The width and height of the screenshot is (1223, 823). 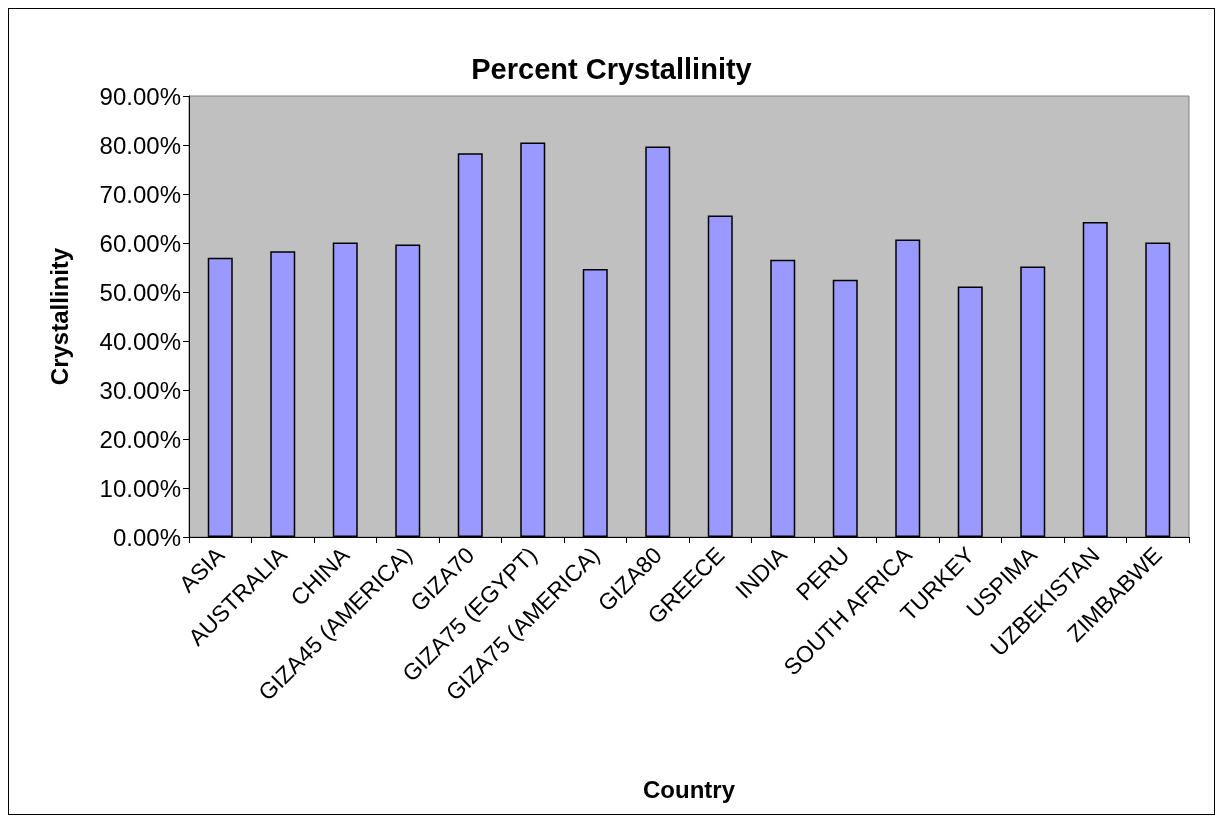 I want to click on y-tick-label: 60.00%, so click(x=140, y=243).